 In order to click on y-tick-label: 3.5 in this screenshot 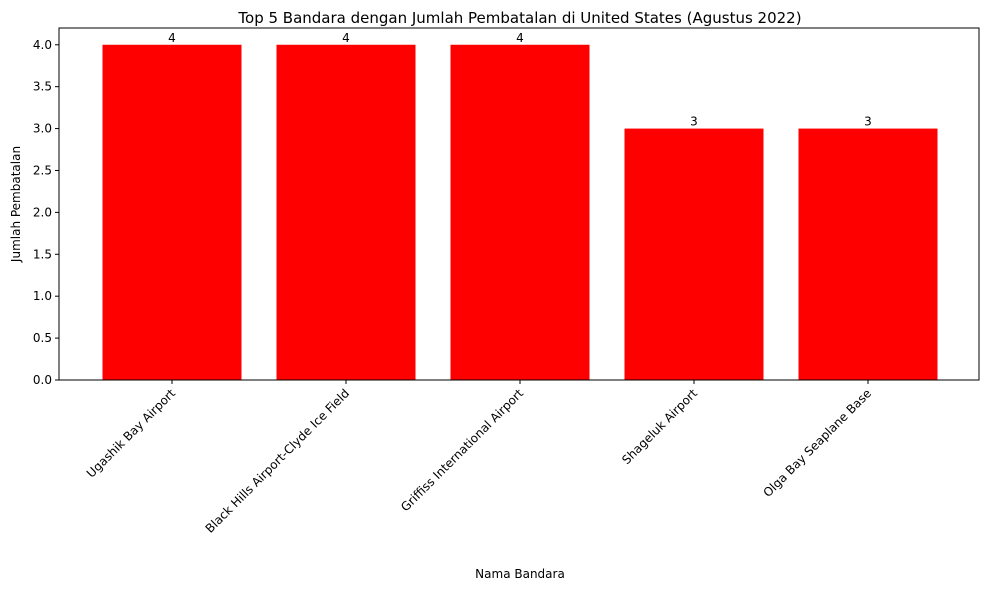, I will do `click(42, 87)`.